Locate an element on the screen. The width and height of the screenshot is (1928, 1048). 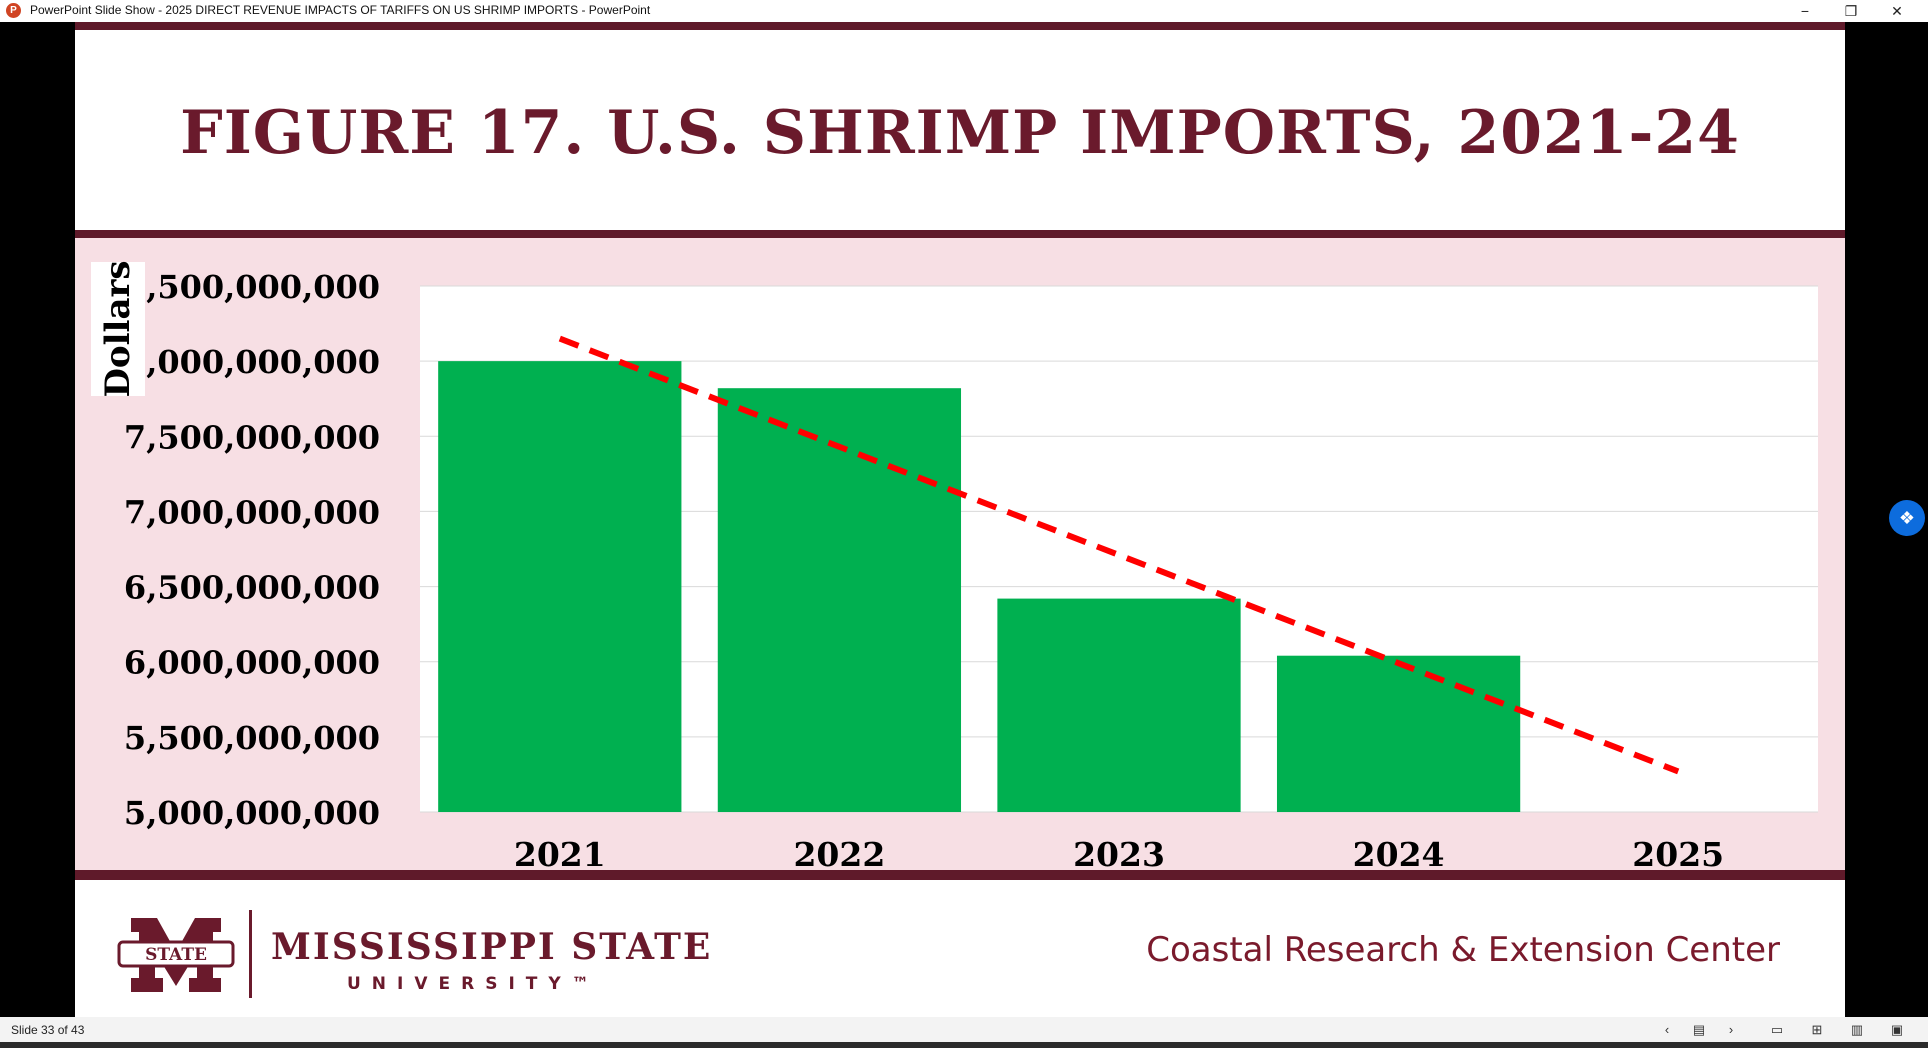
y-tick-label: 6,500,000,000 is located at coordinates (252, 588).